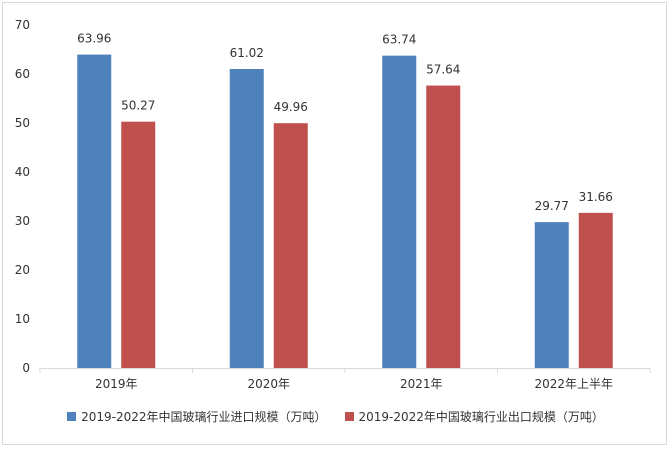 The width and height of the screenshot is (671, 449). I want to click on data-label-import: 63.96, so click(94, 39).